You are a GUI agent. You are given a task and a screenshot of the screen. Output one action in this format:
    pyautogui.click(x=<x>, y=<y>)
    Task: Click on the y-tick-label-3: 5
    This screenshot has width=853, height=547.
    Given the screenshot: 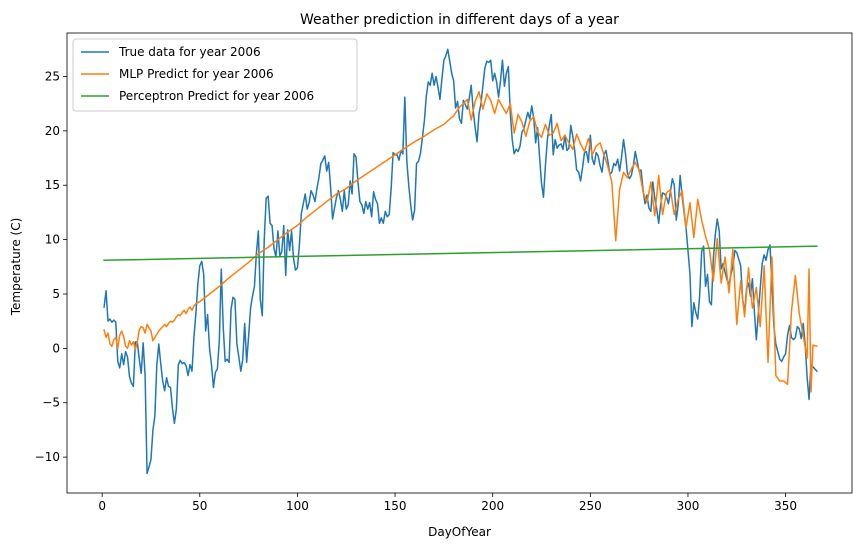 What is the action you would take?
    pyautogui.click(x=56, y=294)
    